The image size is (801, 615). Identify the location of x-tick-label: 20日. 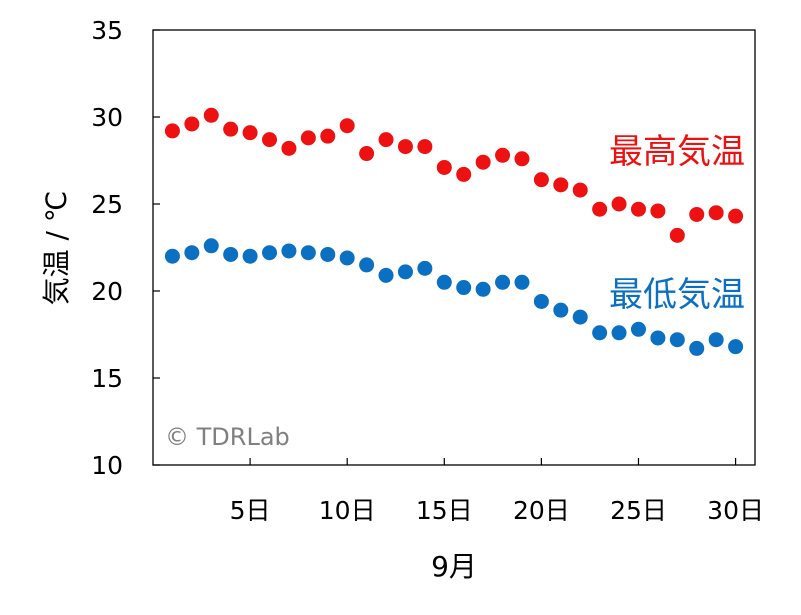
(541, 510).